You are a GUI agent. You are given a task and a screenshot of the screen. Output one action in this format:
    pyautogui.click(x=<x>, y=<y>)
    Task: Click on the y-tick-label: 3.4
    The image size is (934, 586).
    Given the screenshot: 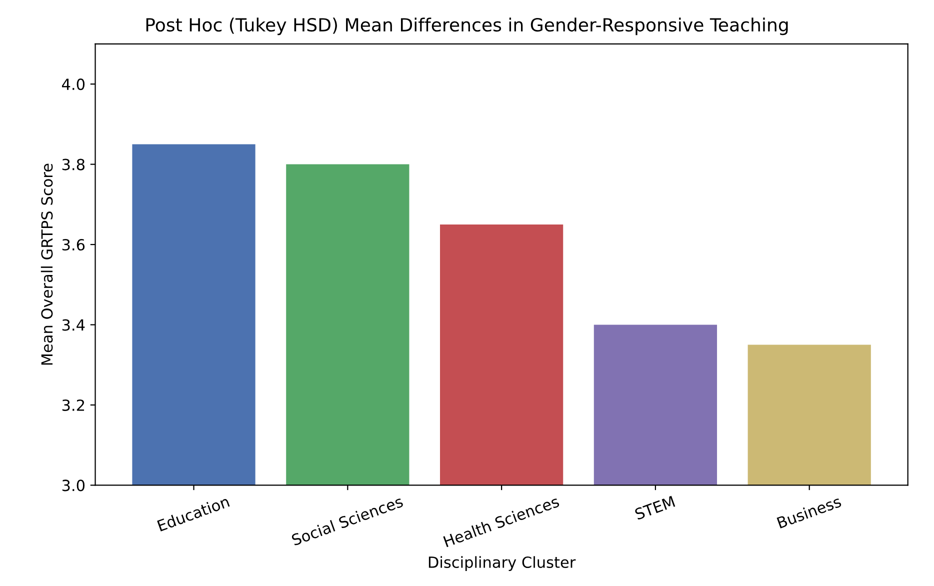 What is the action you would take?
    pyautogui.click(x=73, y=325)
    